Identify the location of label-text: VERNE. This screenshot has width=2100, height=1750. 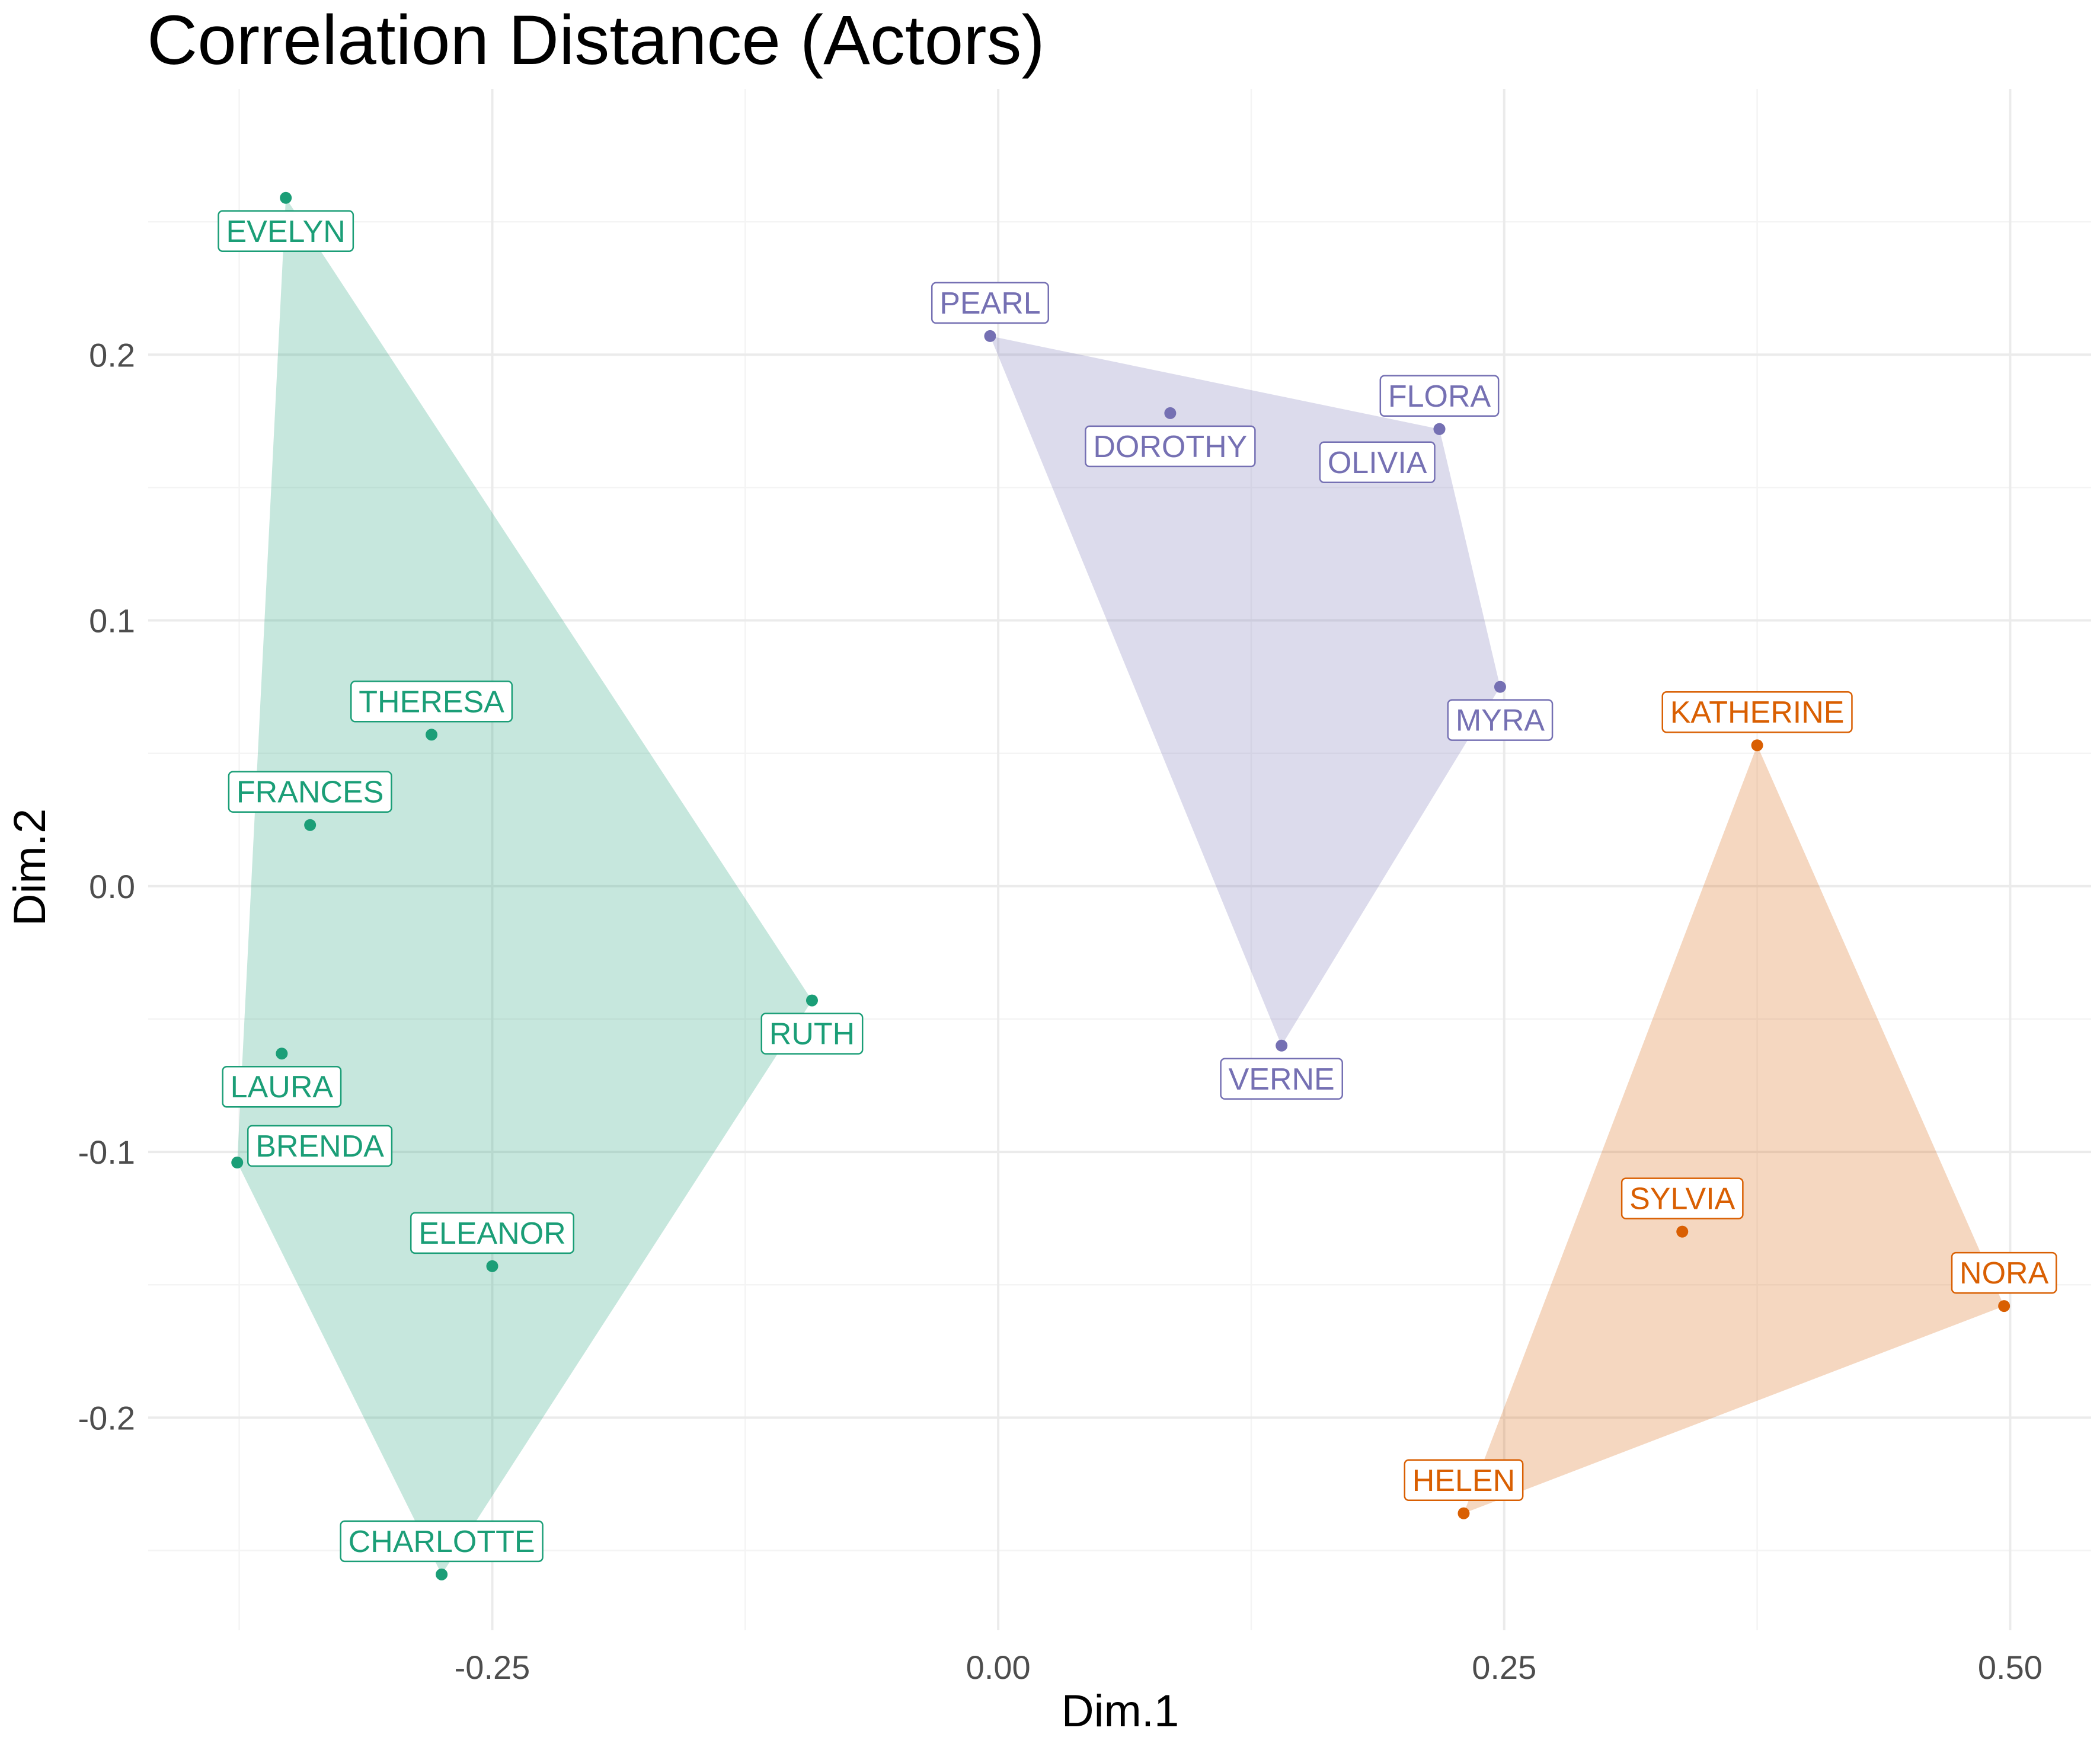
(1282, 1079).